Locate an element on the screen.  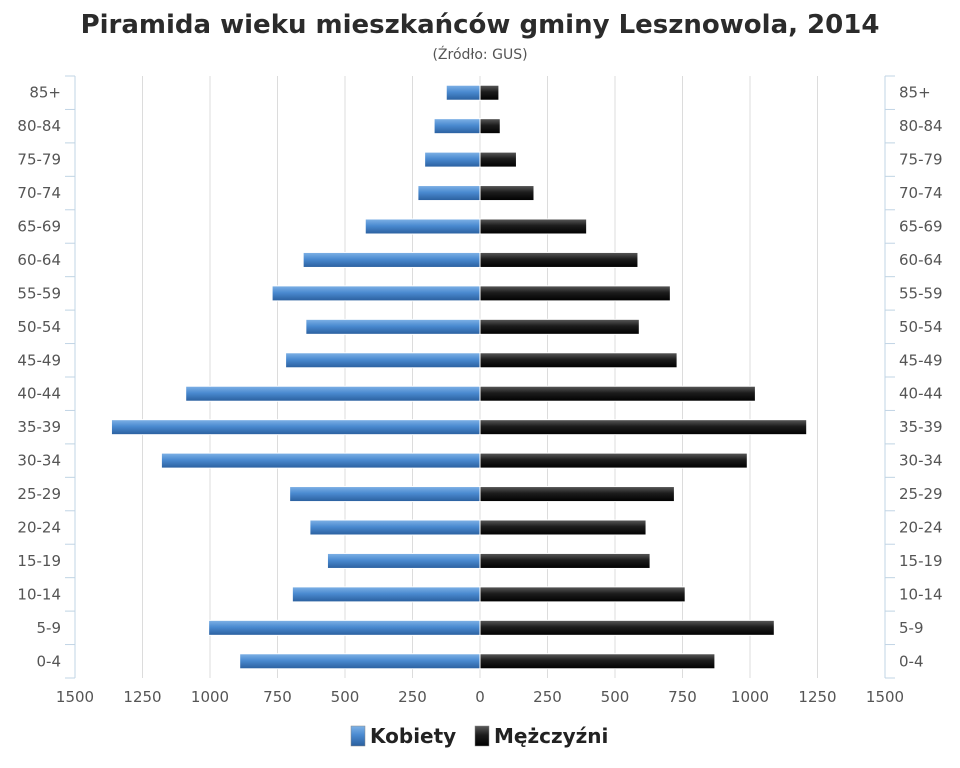
y-category-label-left: 60-64 is located at coordinates (39, 260).